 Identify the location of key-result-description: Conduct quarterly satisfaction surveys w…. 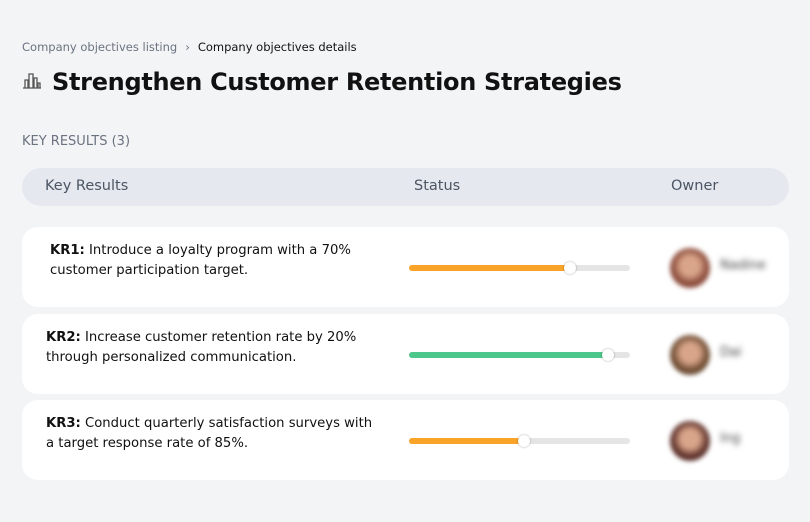
(209, 433).